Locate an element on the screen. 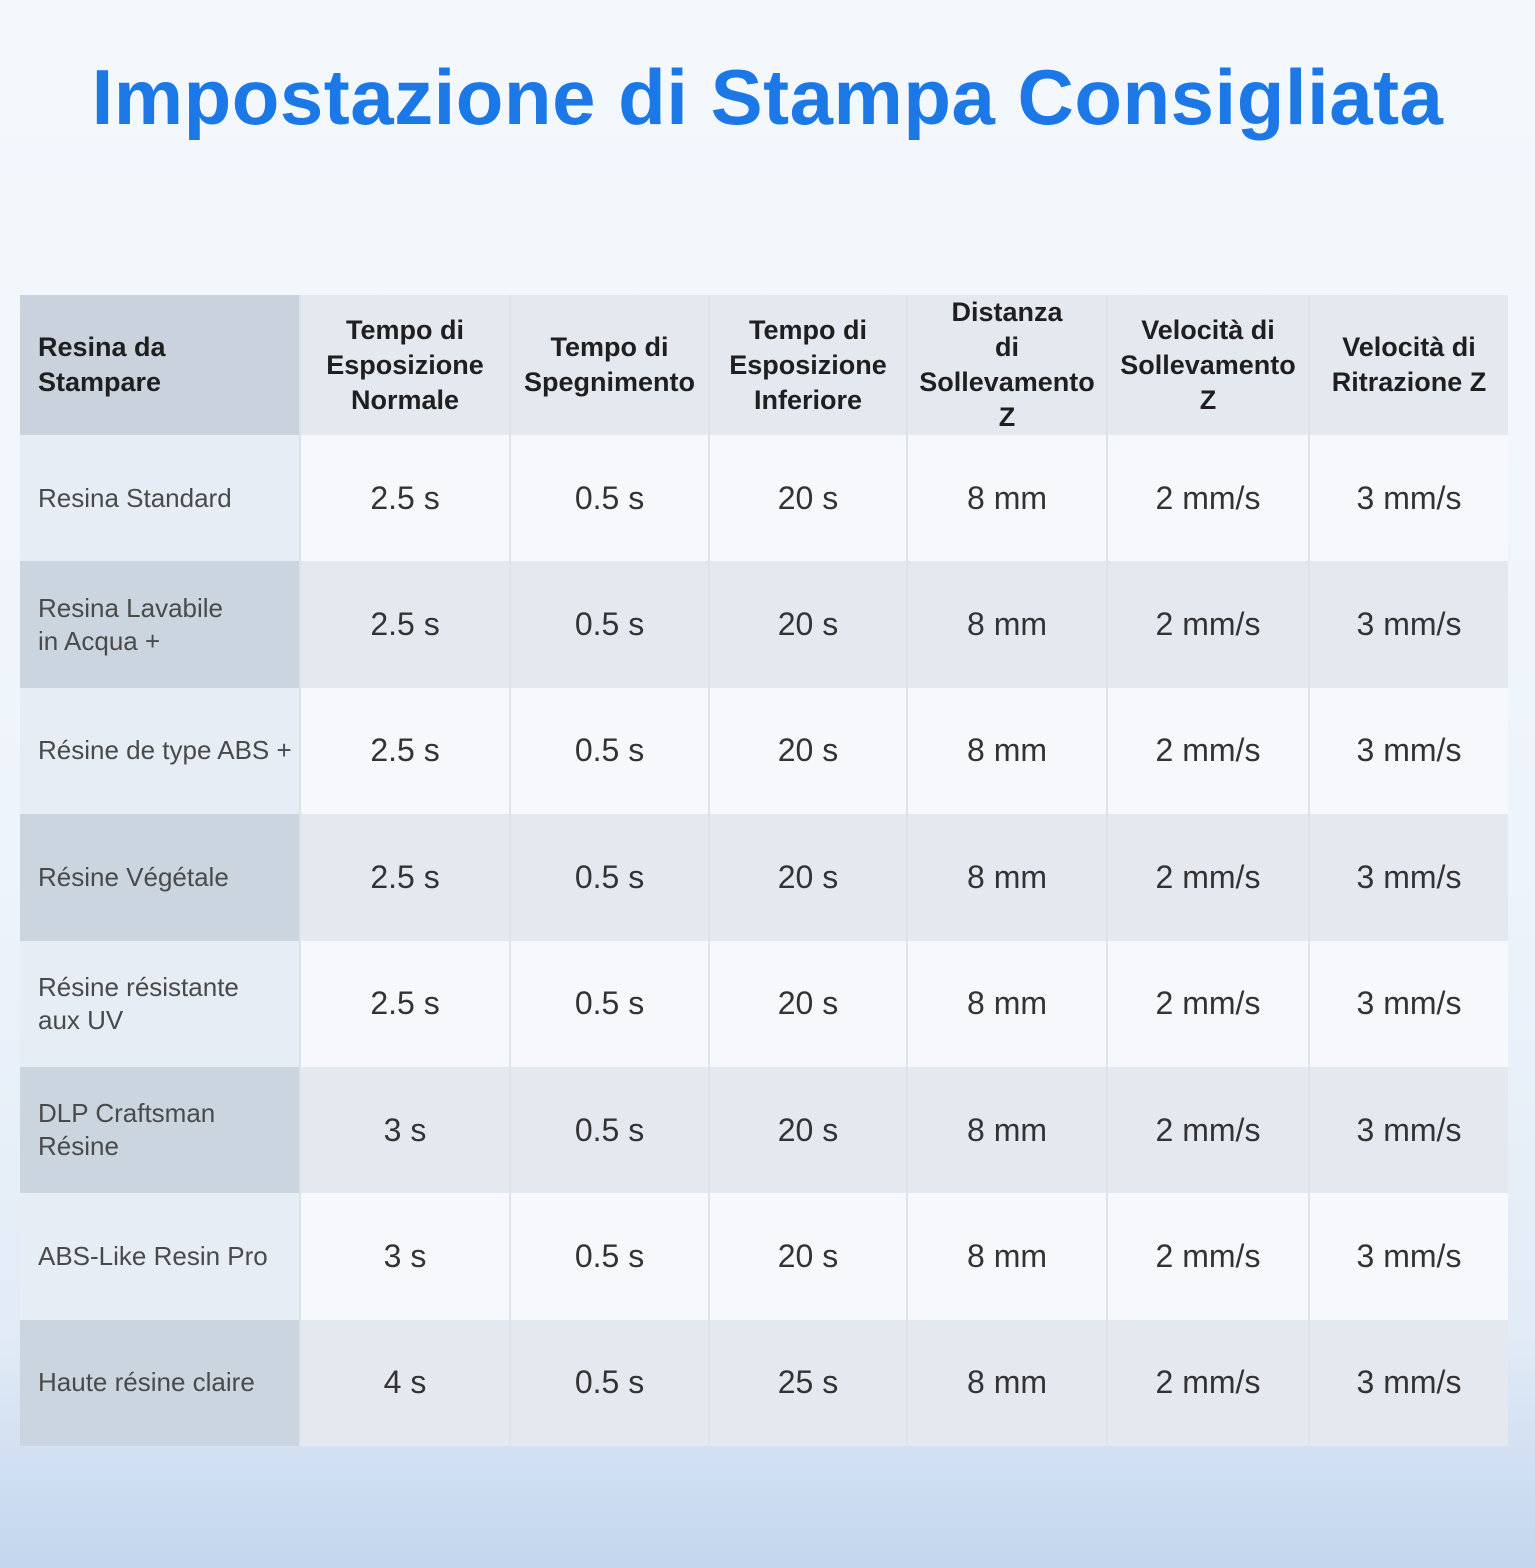 The height and width of the screenshot is (1568, 1535). header-cell: Tempo di Esposizione Inferiore is located at coordinates (807, 365).